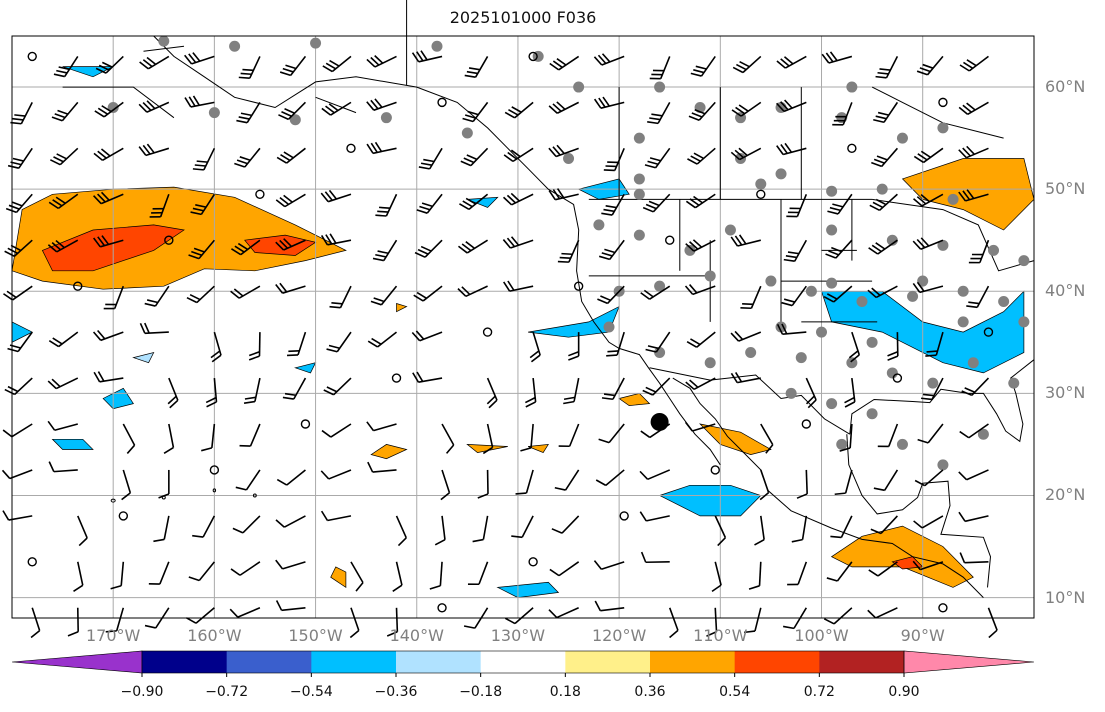  Describe the element at coordinates (523, 662) in the screenshot. I see `colorbar-outline` at that location.